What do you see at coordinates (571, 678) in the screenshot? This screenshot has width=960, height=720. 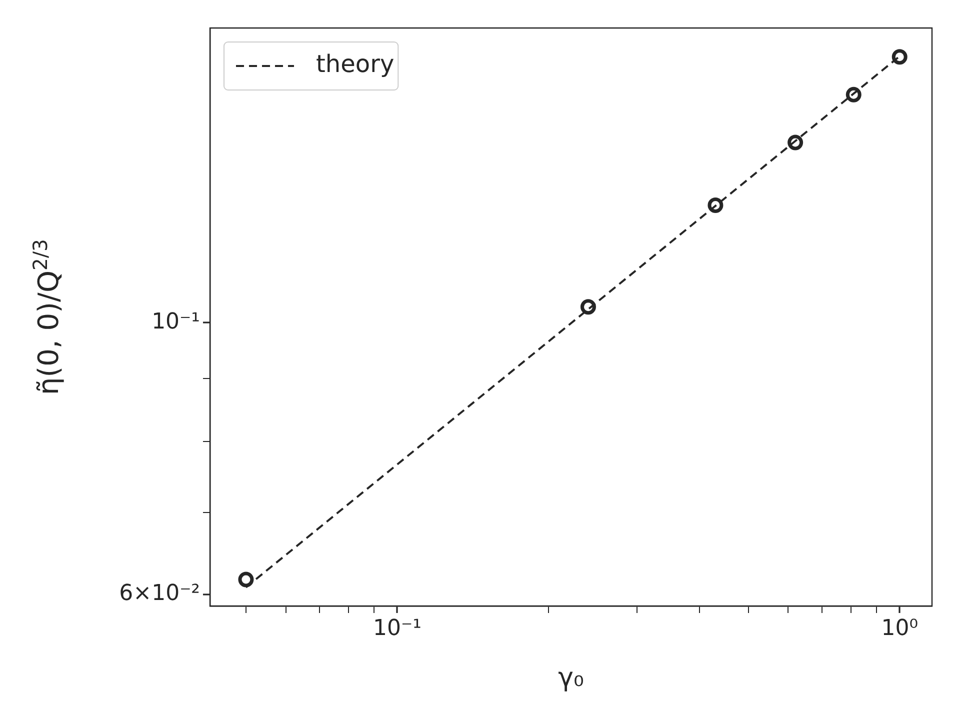 I see `x-axis-title: γ₀` at bounding box center [571, 678].